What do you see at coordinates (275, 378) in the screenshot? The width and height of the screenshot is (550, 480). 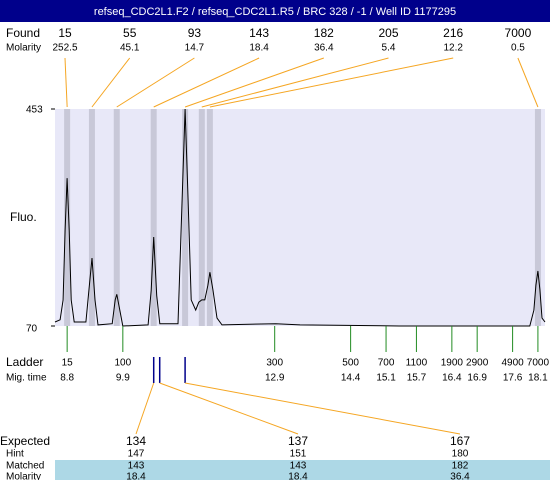 I see `ladder-time: 12.9` at bounding box center [275, 378].